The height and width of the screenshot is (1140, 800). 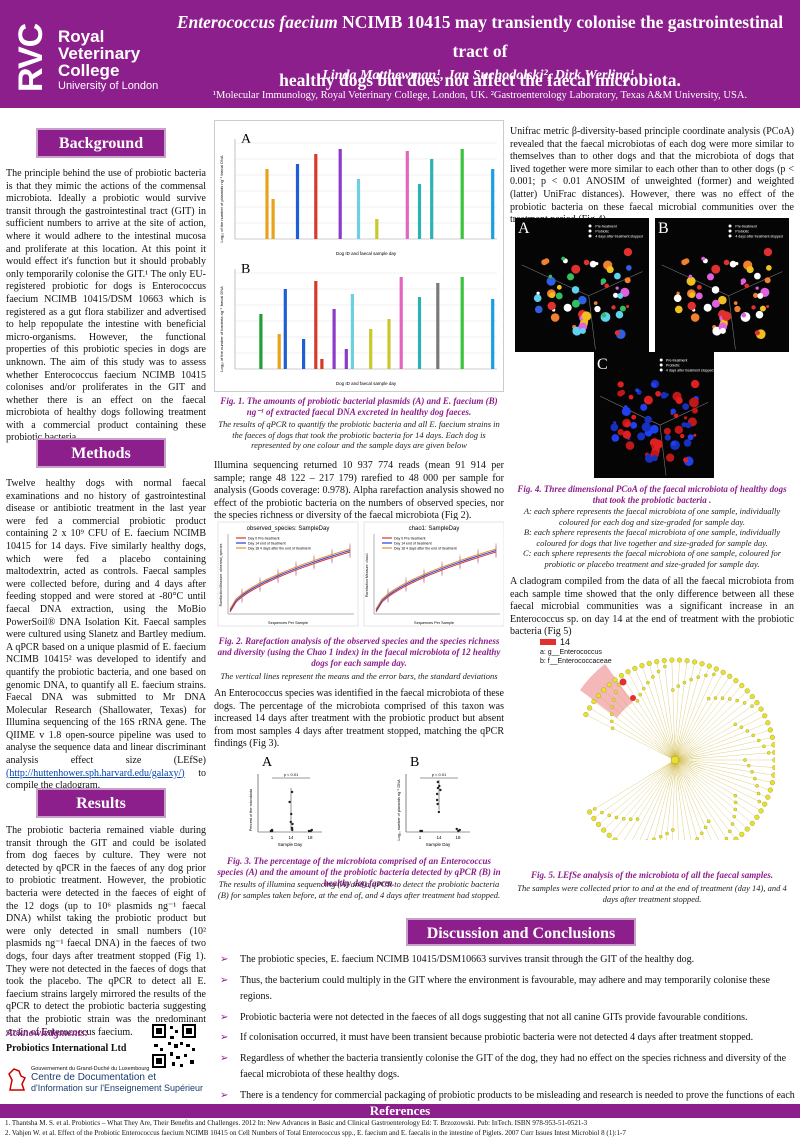 What do you see at coordinates (117, 1077) in the screenshot?
I see `lux-line2: Centre de Documentation et` at bounding box center [117, 1077].